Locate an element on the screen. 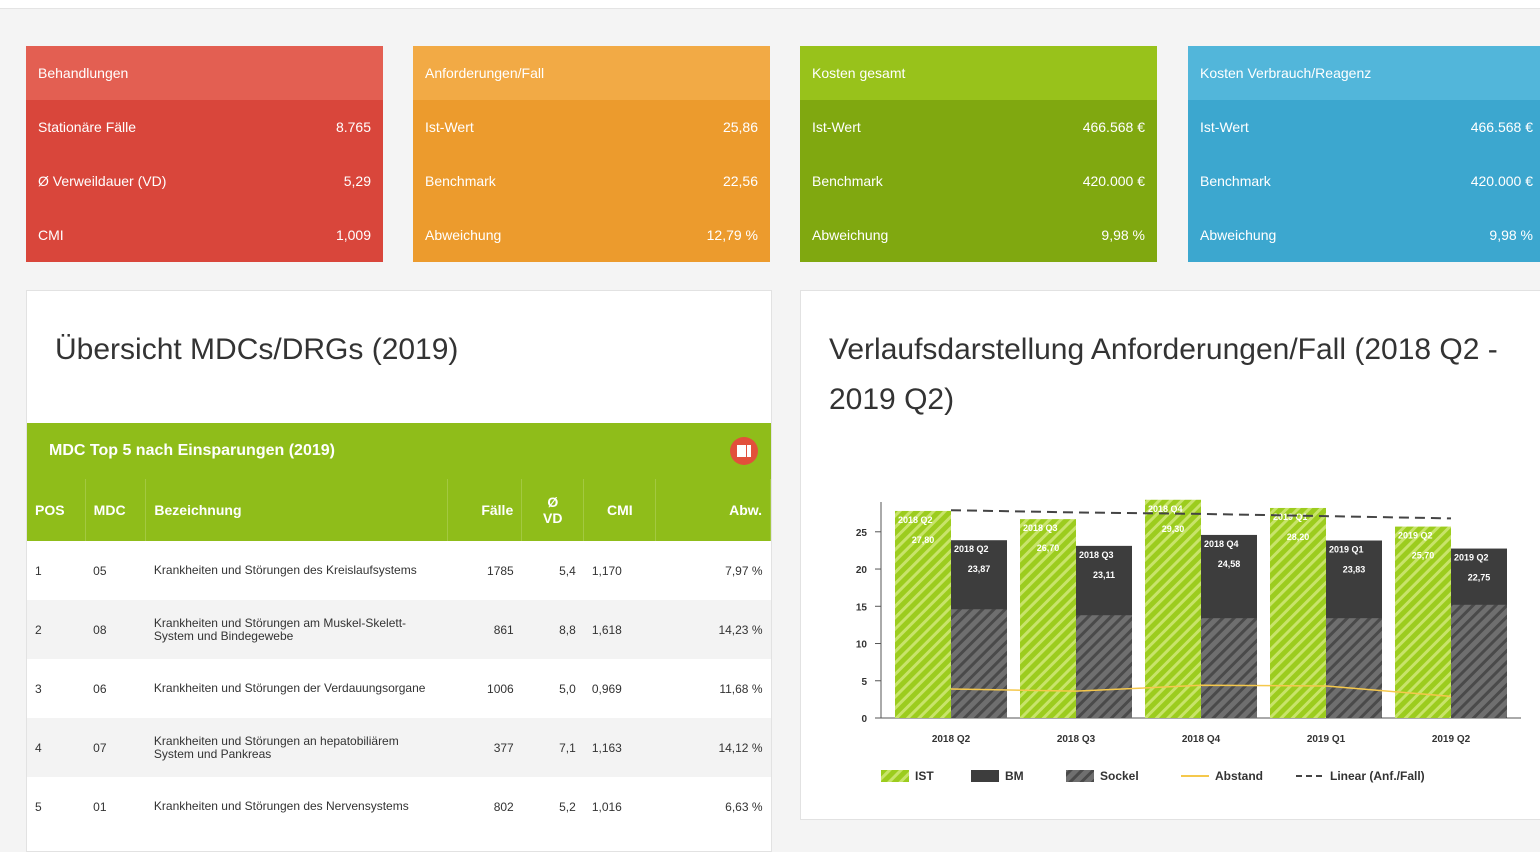 This screenshot has width=1540, height=852. kpi-value: 25,86 is located at coordinates (740, 127).